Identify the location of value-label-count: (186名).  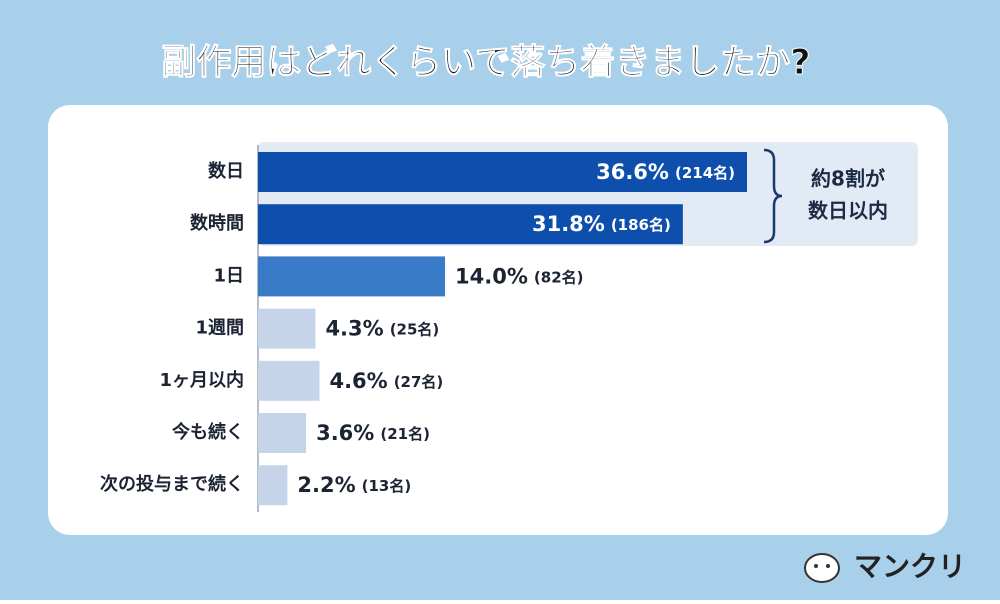
(641, 225).